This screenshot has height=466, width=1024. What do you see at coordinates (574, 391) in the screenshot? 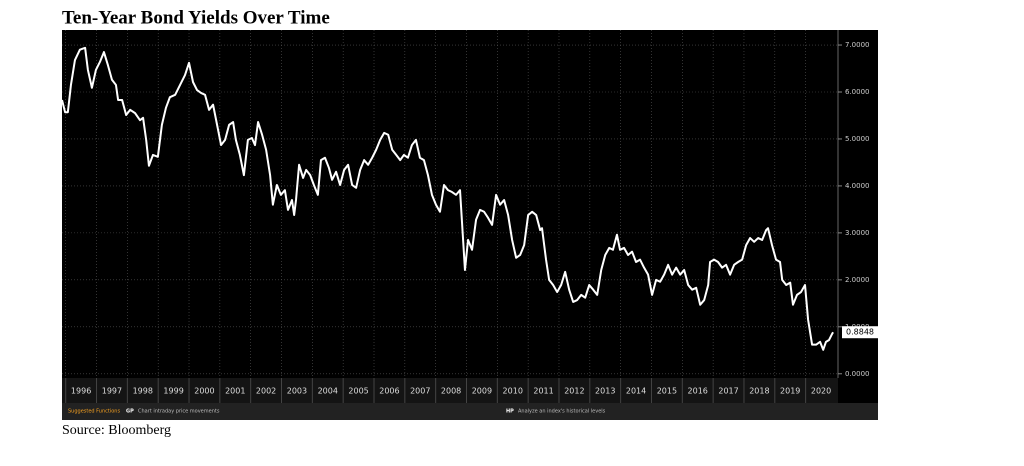
I see `x-tick-label: 2012` at bounding box center [574, 391].